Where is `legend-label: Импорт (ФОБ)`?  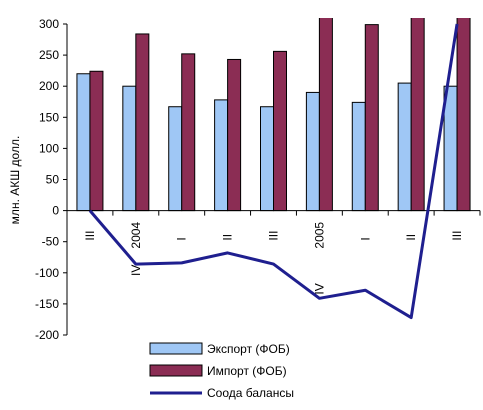
legend-label: Импорт (ФОБ) is located at coordinates (247, 371).